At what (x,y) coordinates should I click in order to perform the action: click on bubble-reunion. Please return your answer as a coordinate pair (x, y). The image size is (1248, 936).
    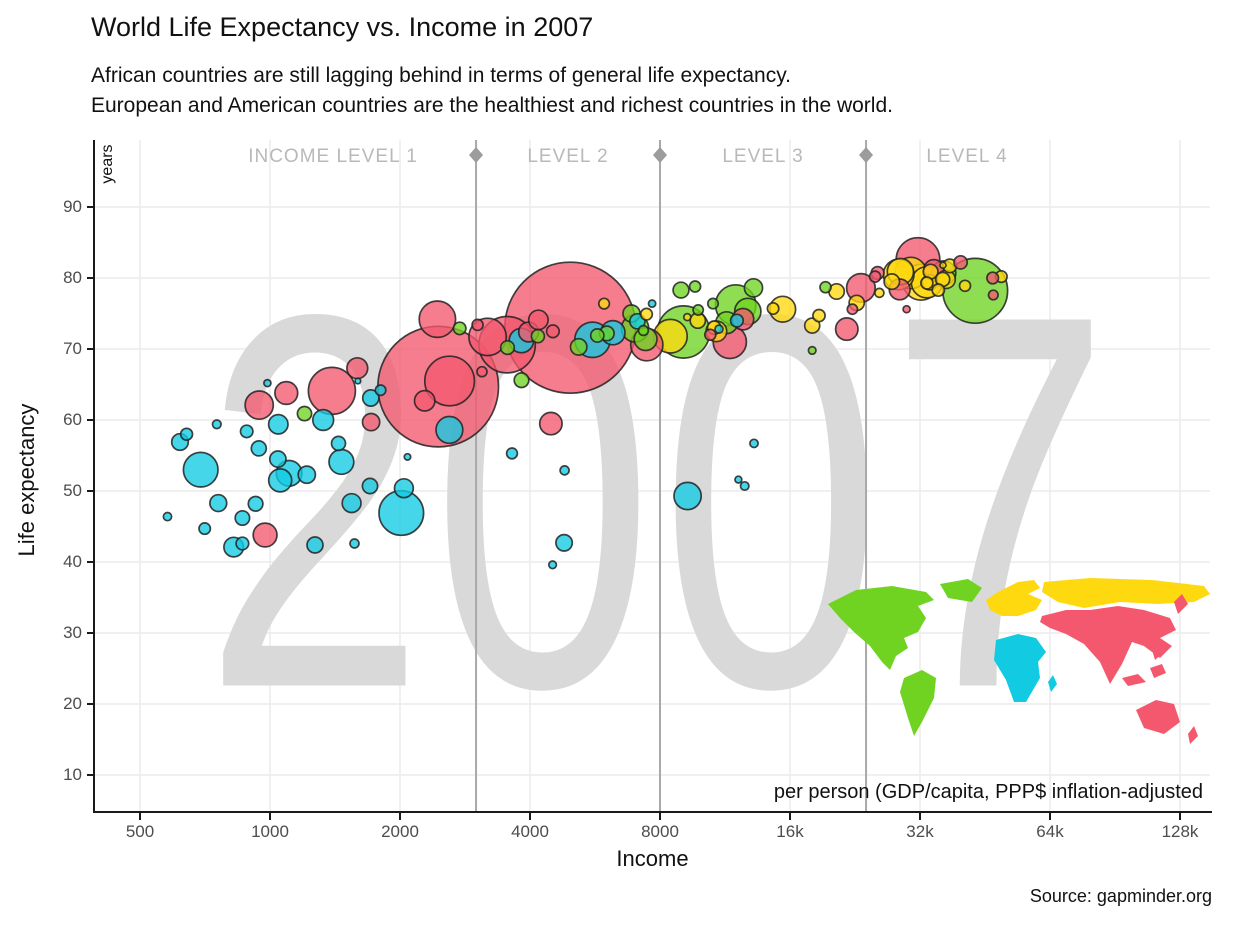
    Looking at the image, I should click on (652, 304).